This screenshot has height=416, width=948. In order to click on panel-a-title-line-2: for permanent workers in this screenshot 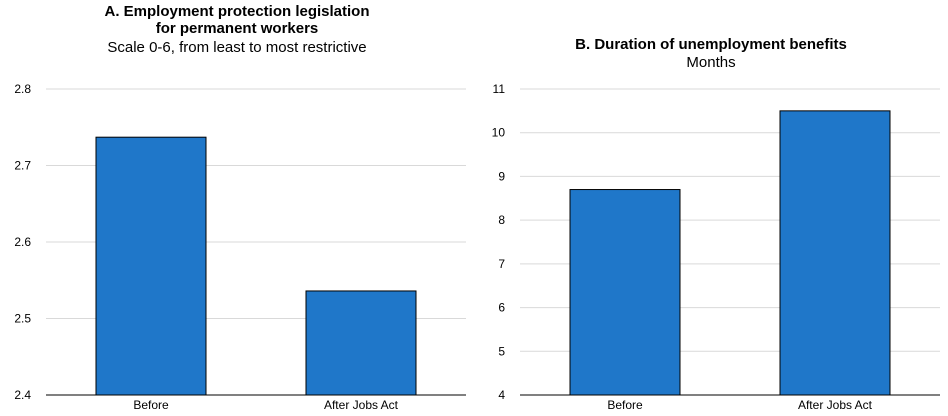, I will do `click(237, 28)`.